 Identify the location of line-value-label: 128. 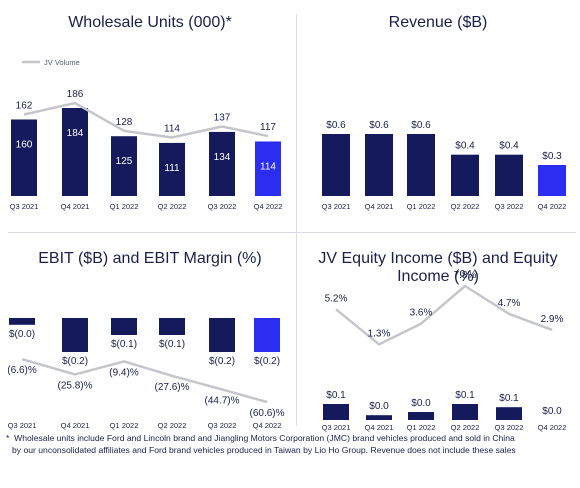
(124, 122).